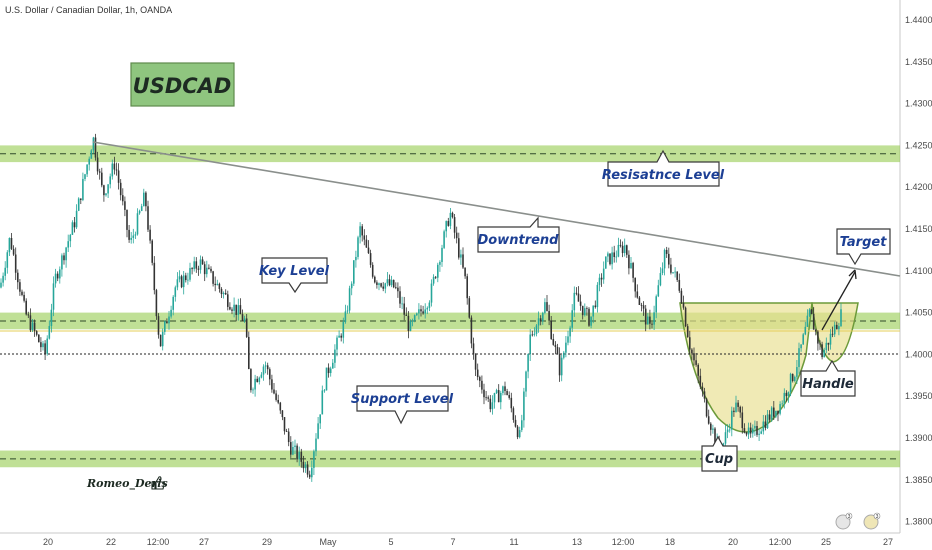 The height and width of the screenshot is (550, 932). I want to click on callout-downtrend: Downtrend, so click(518, 234).